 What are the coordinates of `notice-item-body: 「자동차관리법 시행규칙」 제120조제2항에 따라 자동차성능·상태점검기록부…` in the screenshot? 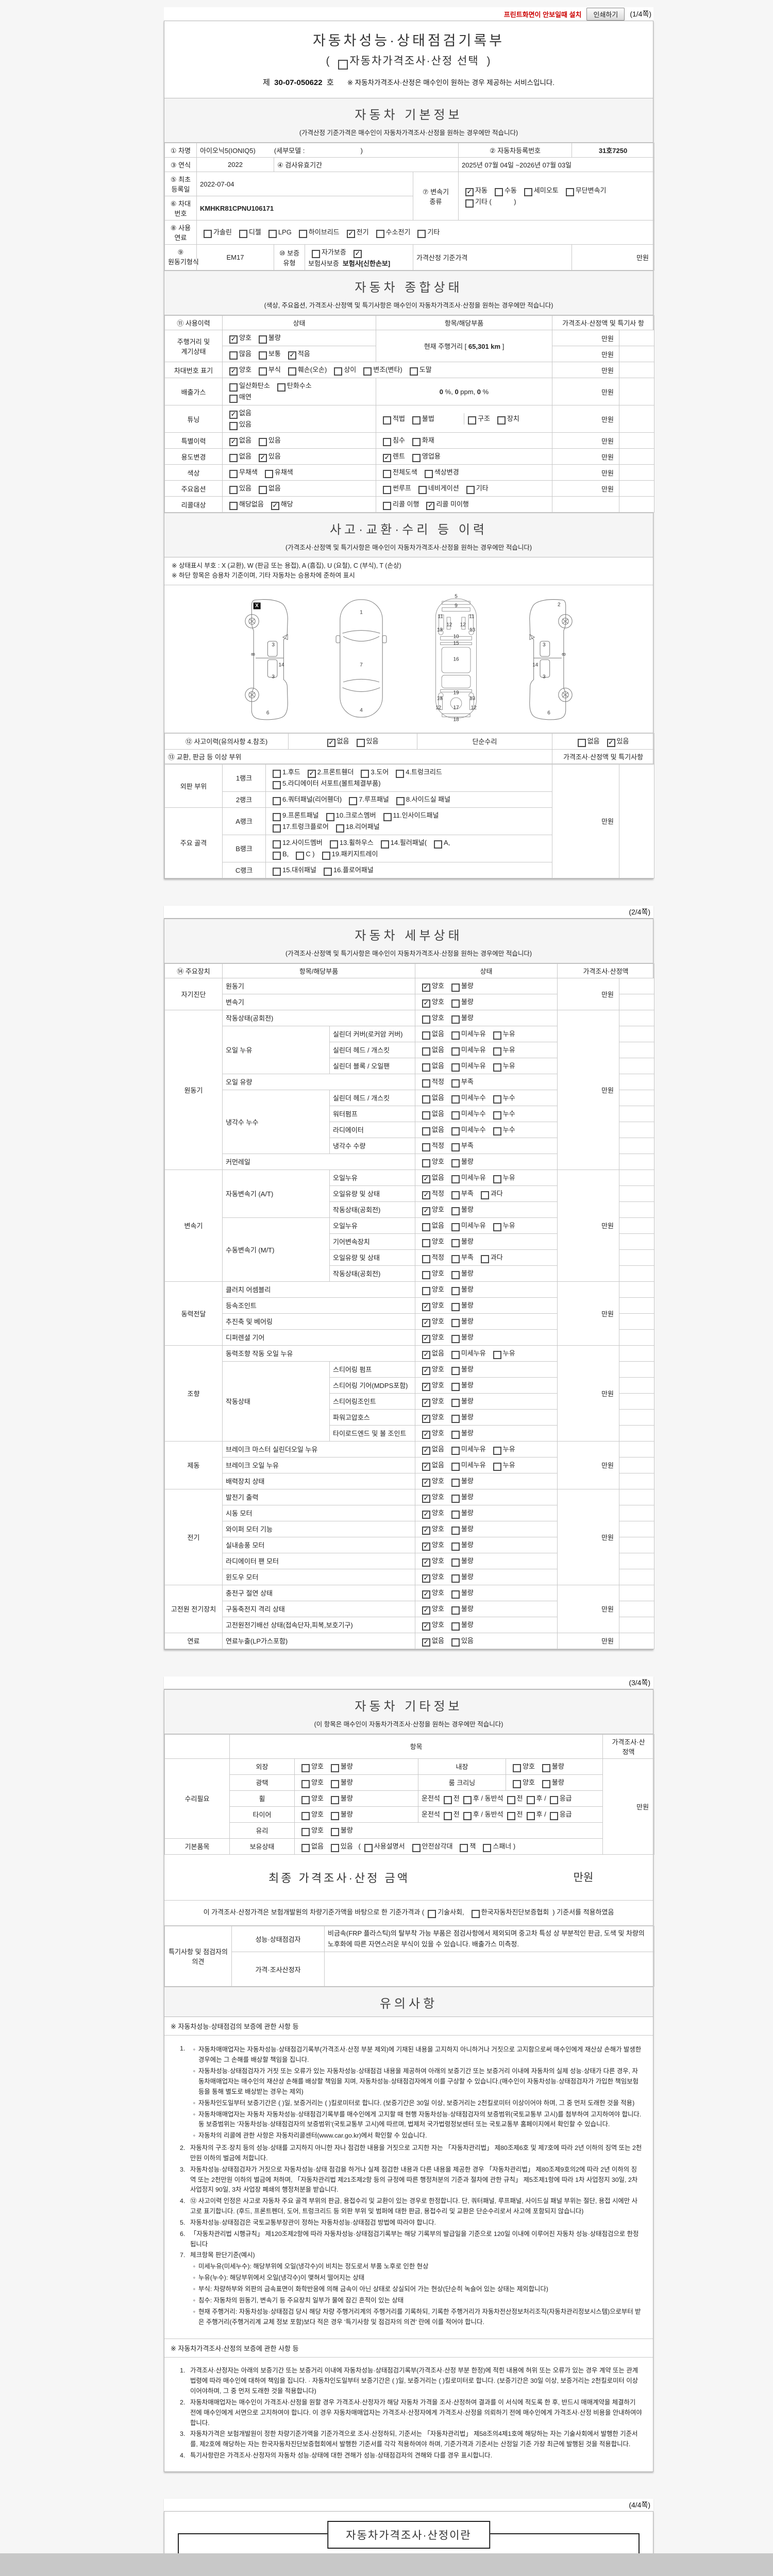 It's located at (416, 2239).